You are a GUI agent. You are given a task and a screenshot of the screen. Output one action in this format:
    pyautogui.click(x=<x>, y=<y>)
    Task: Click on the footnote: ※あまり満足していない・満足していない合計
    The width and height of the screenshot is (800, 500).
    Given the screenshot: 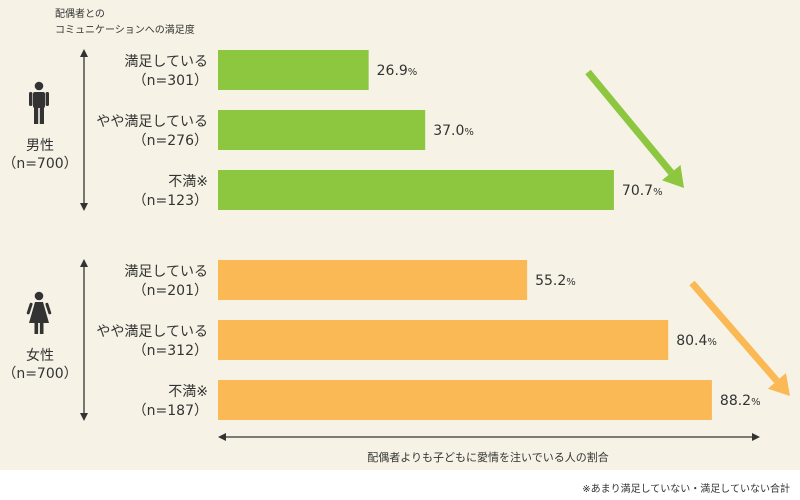 What is the action you would take?
    pyautogui.click(x=686, y=489)
    